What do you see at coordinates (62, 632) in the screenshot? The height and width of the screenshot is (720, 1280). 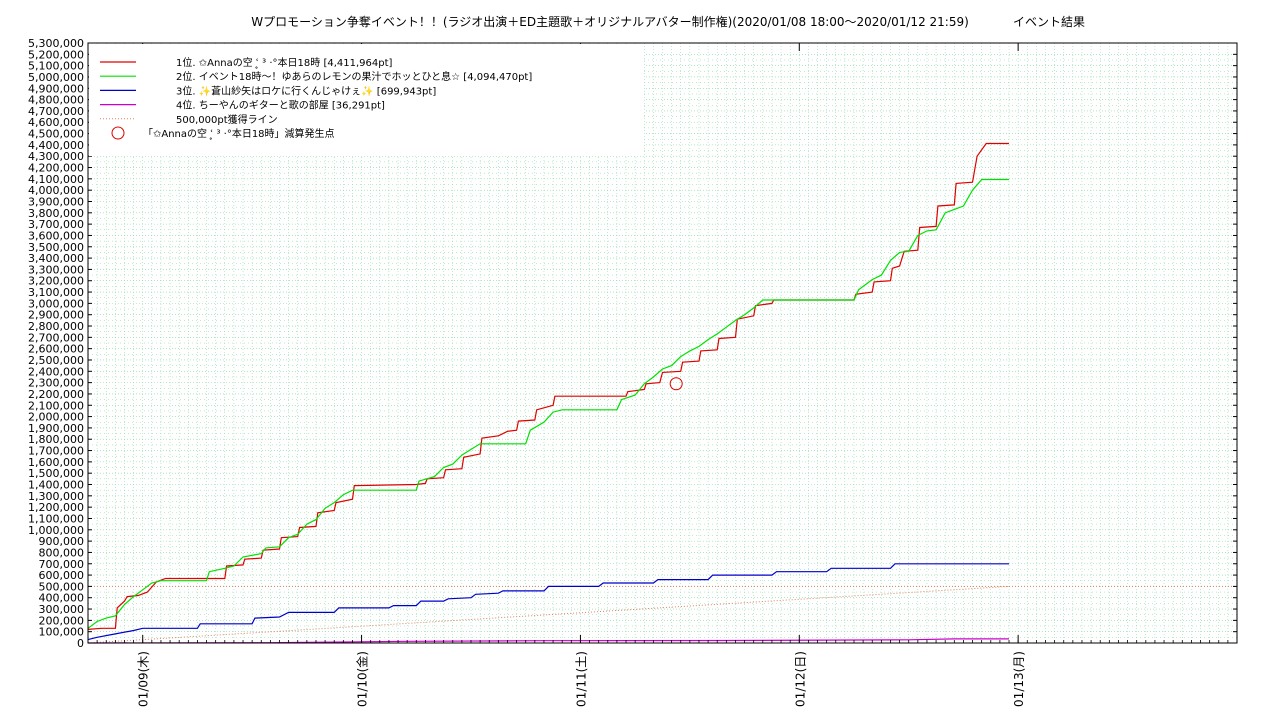 I see `y-tick-label: 100,000` at bounding box center [62, 632].